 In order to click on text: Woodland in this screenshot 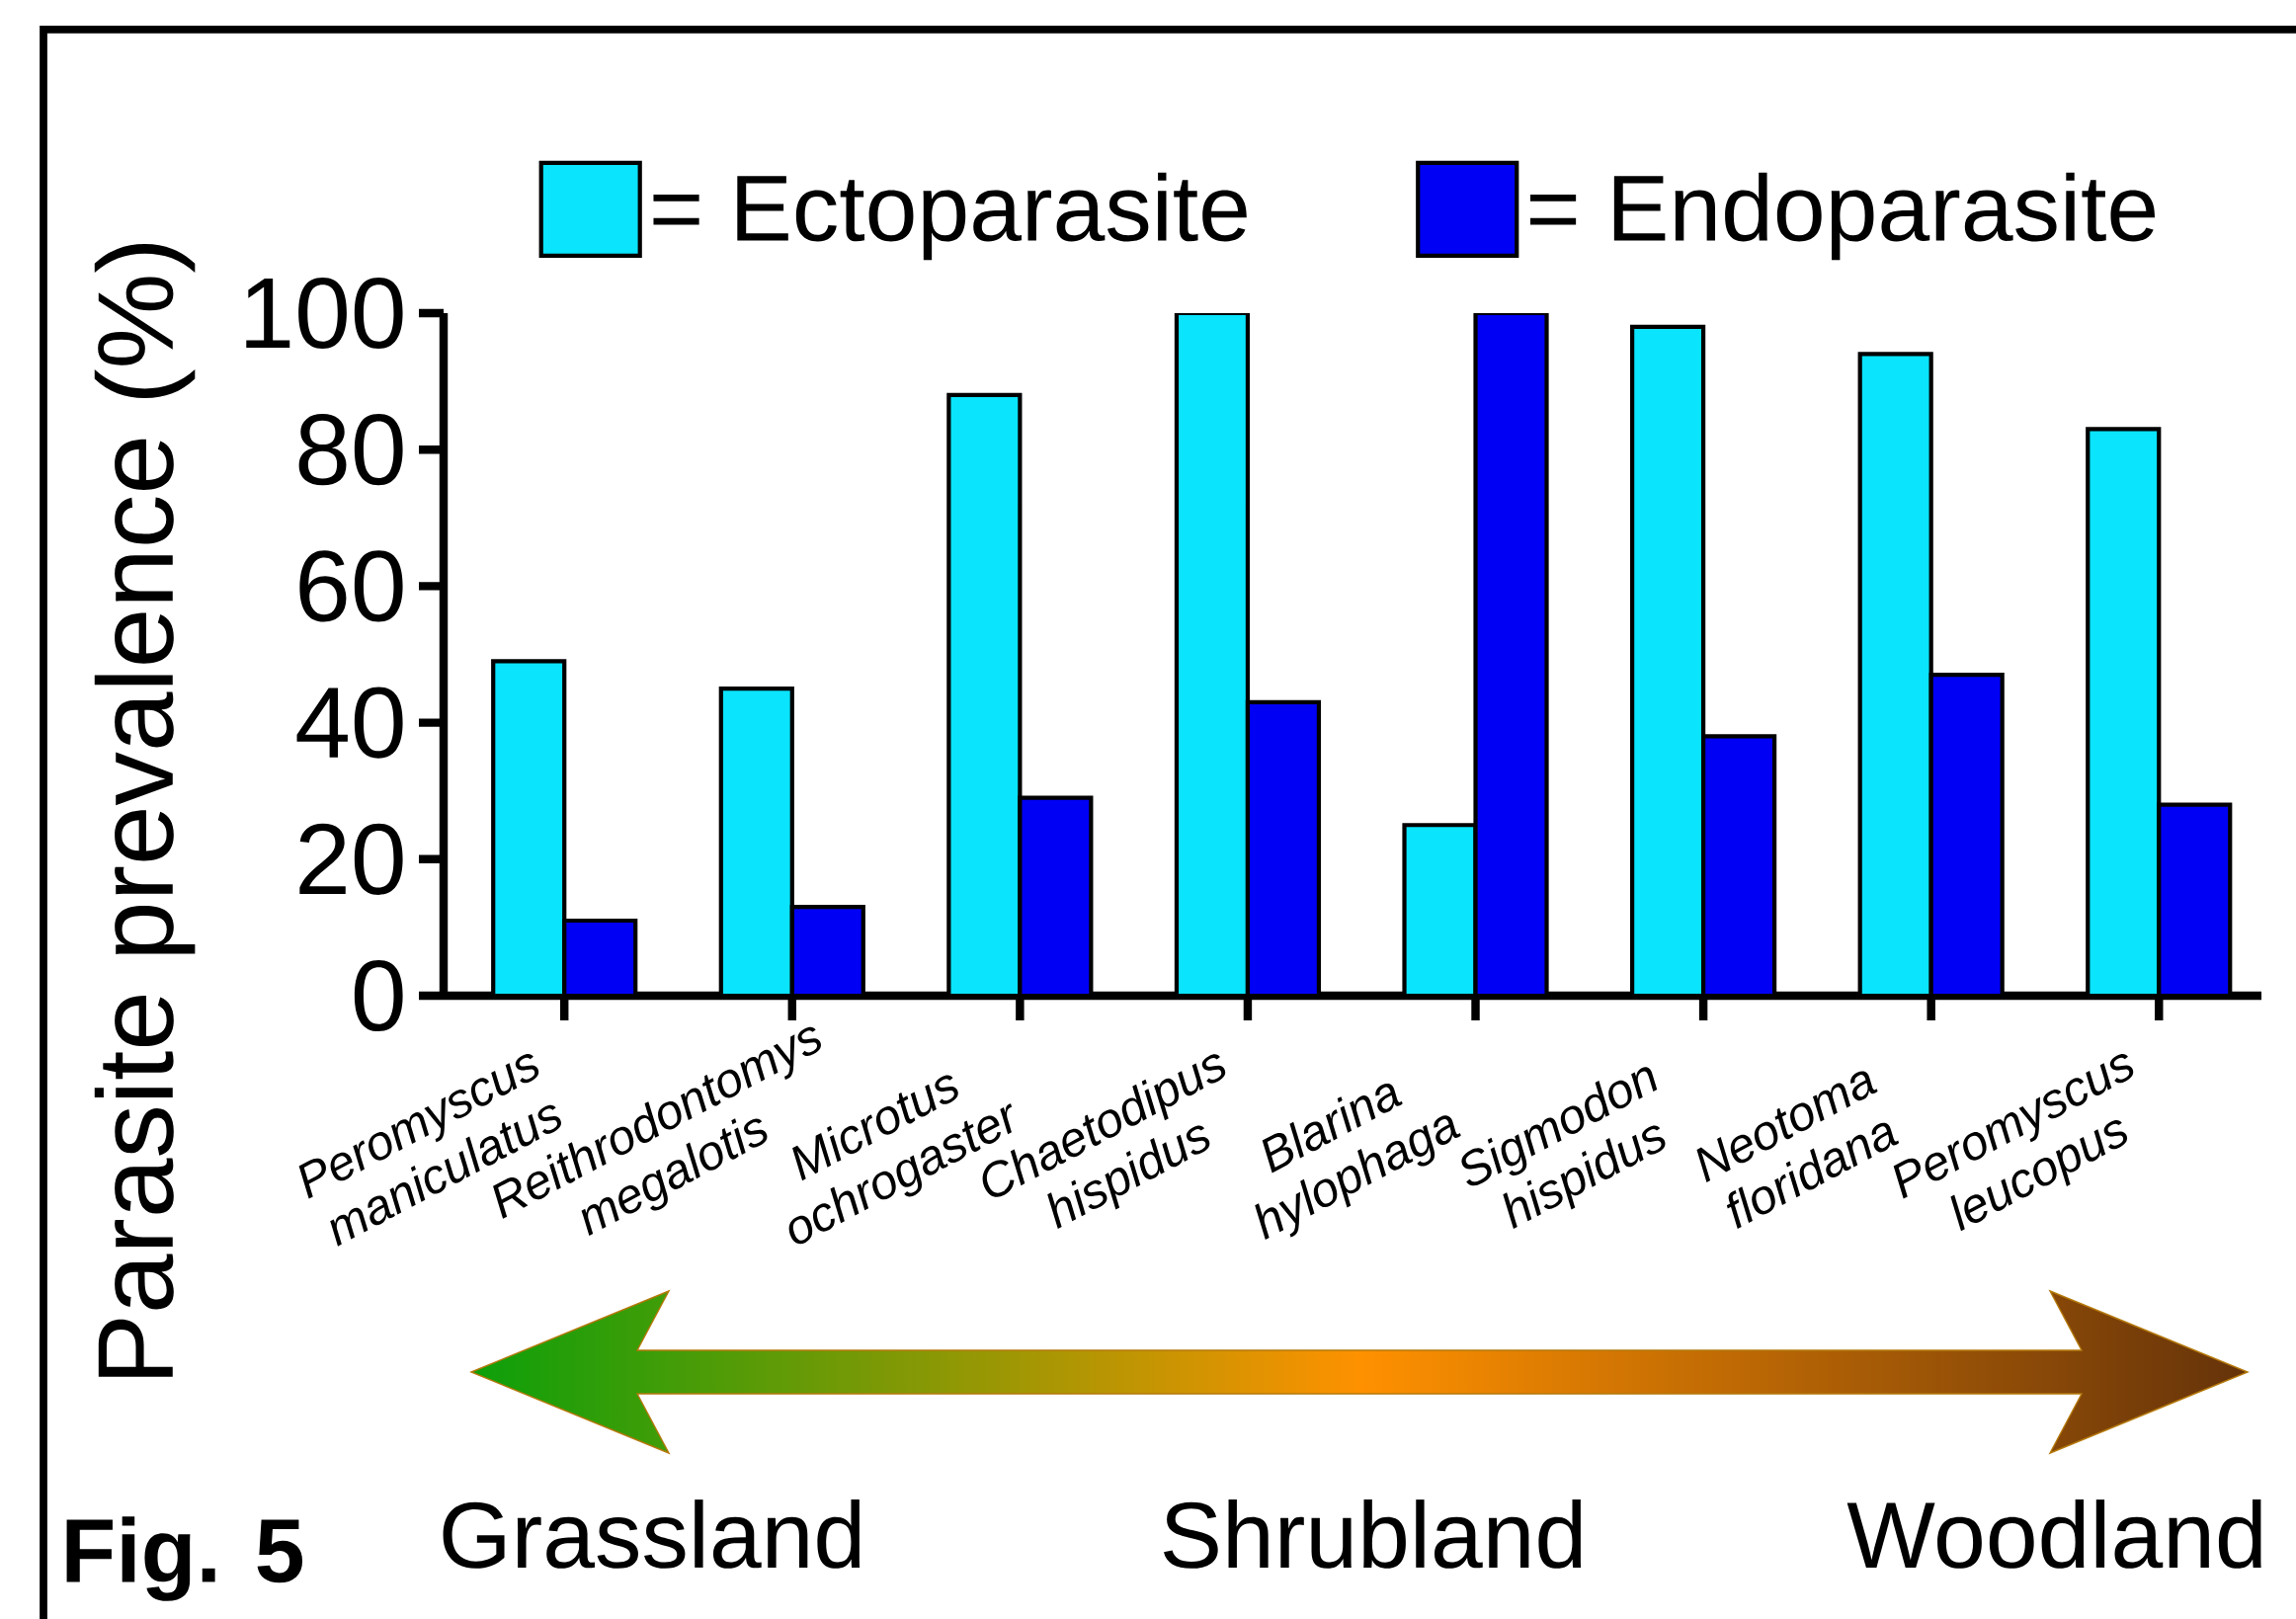, I will do `click(2053, 1534)`.